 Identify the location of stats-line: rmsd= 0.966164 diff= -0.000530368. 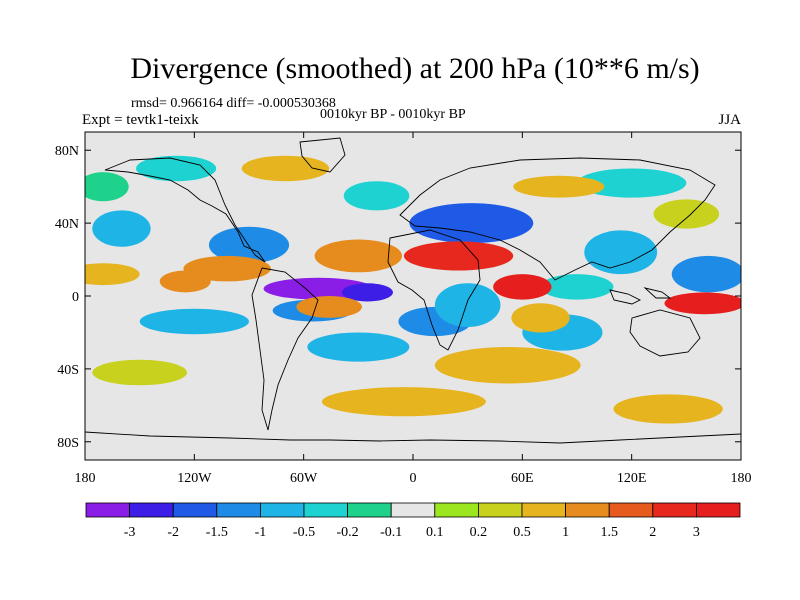
(233, 103).